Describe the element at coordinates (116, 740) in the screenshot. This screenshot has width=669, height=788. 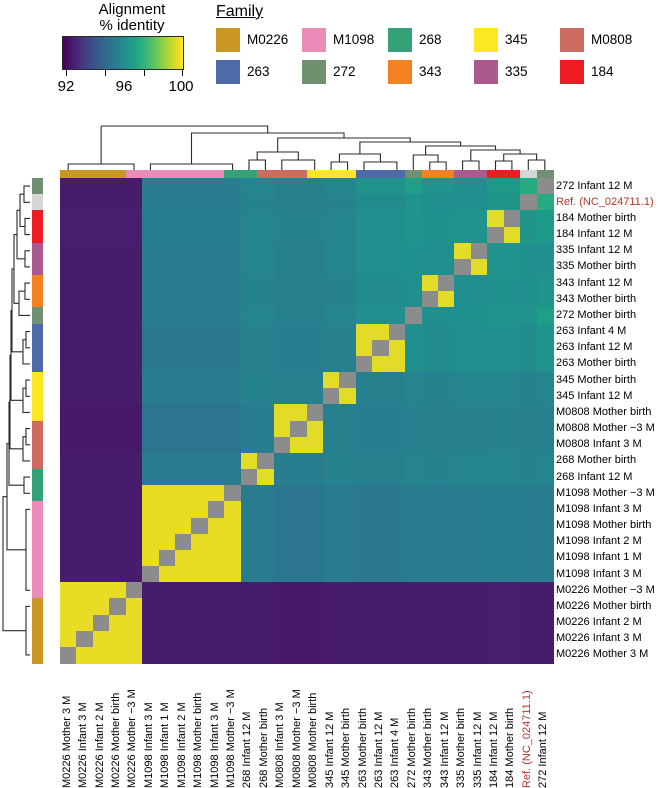
I see `column-label: M0226 Mother birth` at that location.